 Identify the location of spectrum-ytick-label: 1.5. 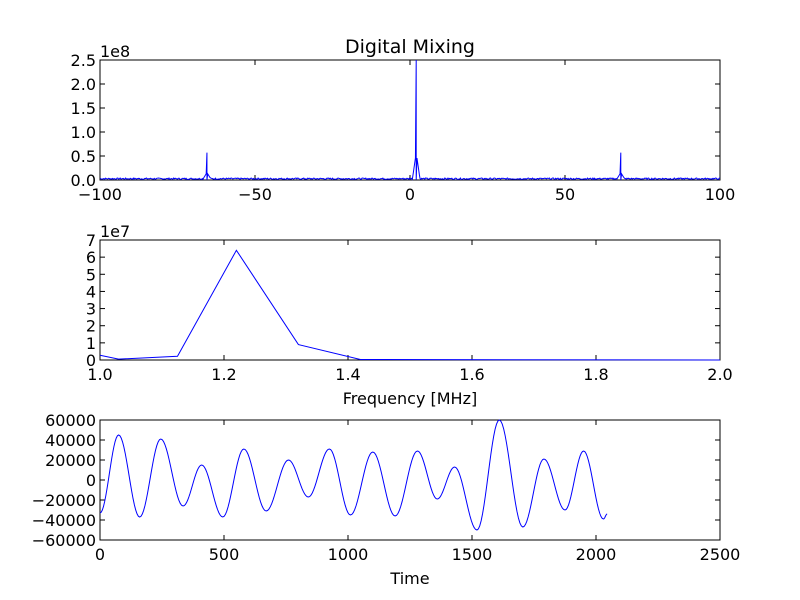
(83, 108).